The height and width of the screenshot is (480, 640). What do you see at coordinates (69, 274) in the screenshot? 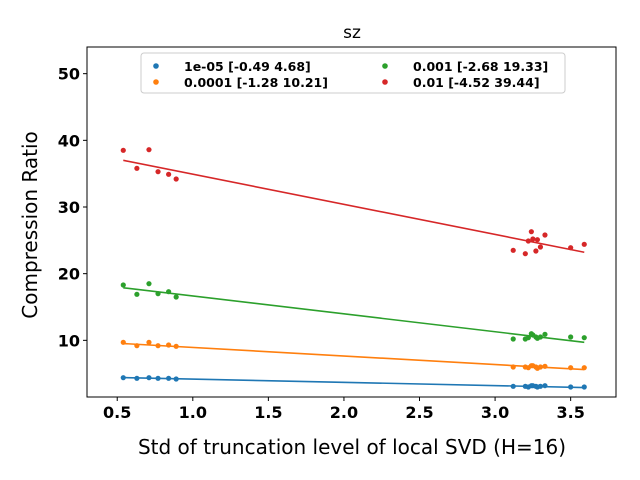
I see `y-tick-label: 20` at bounding box center [69, 274].